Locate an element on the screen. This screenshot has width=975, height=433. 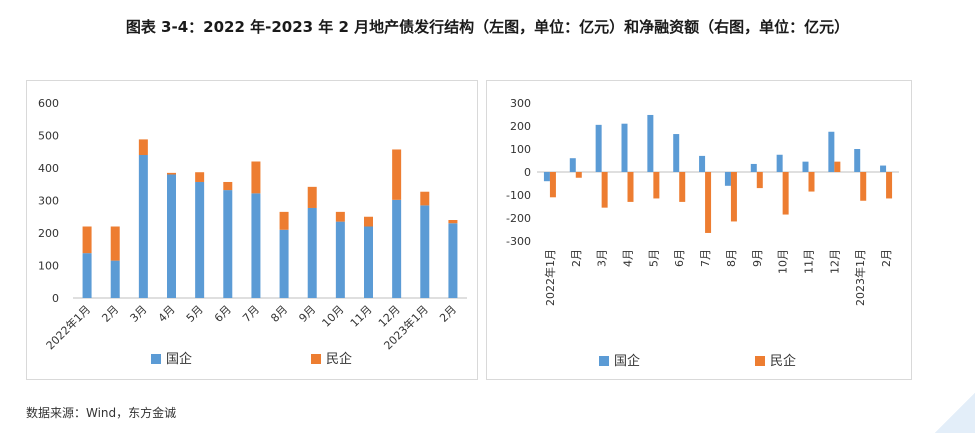
y-tick-label: 500 is located at coordinates (48, 136).